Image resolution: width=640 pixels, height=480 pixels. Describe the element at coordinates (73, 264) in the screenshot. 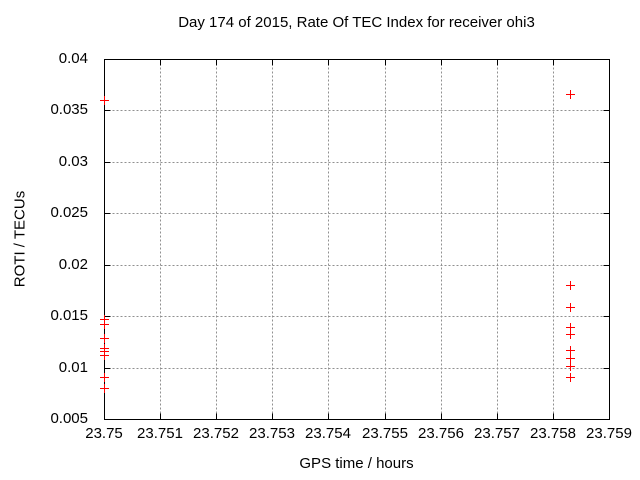

I see `y-tick-label: 0.02` at that location.